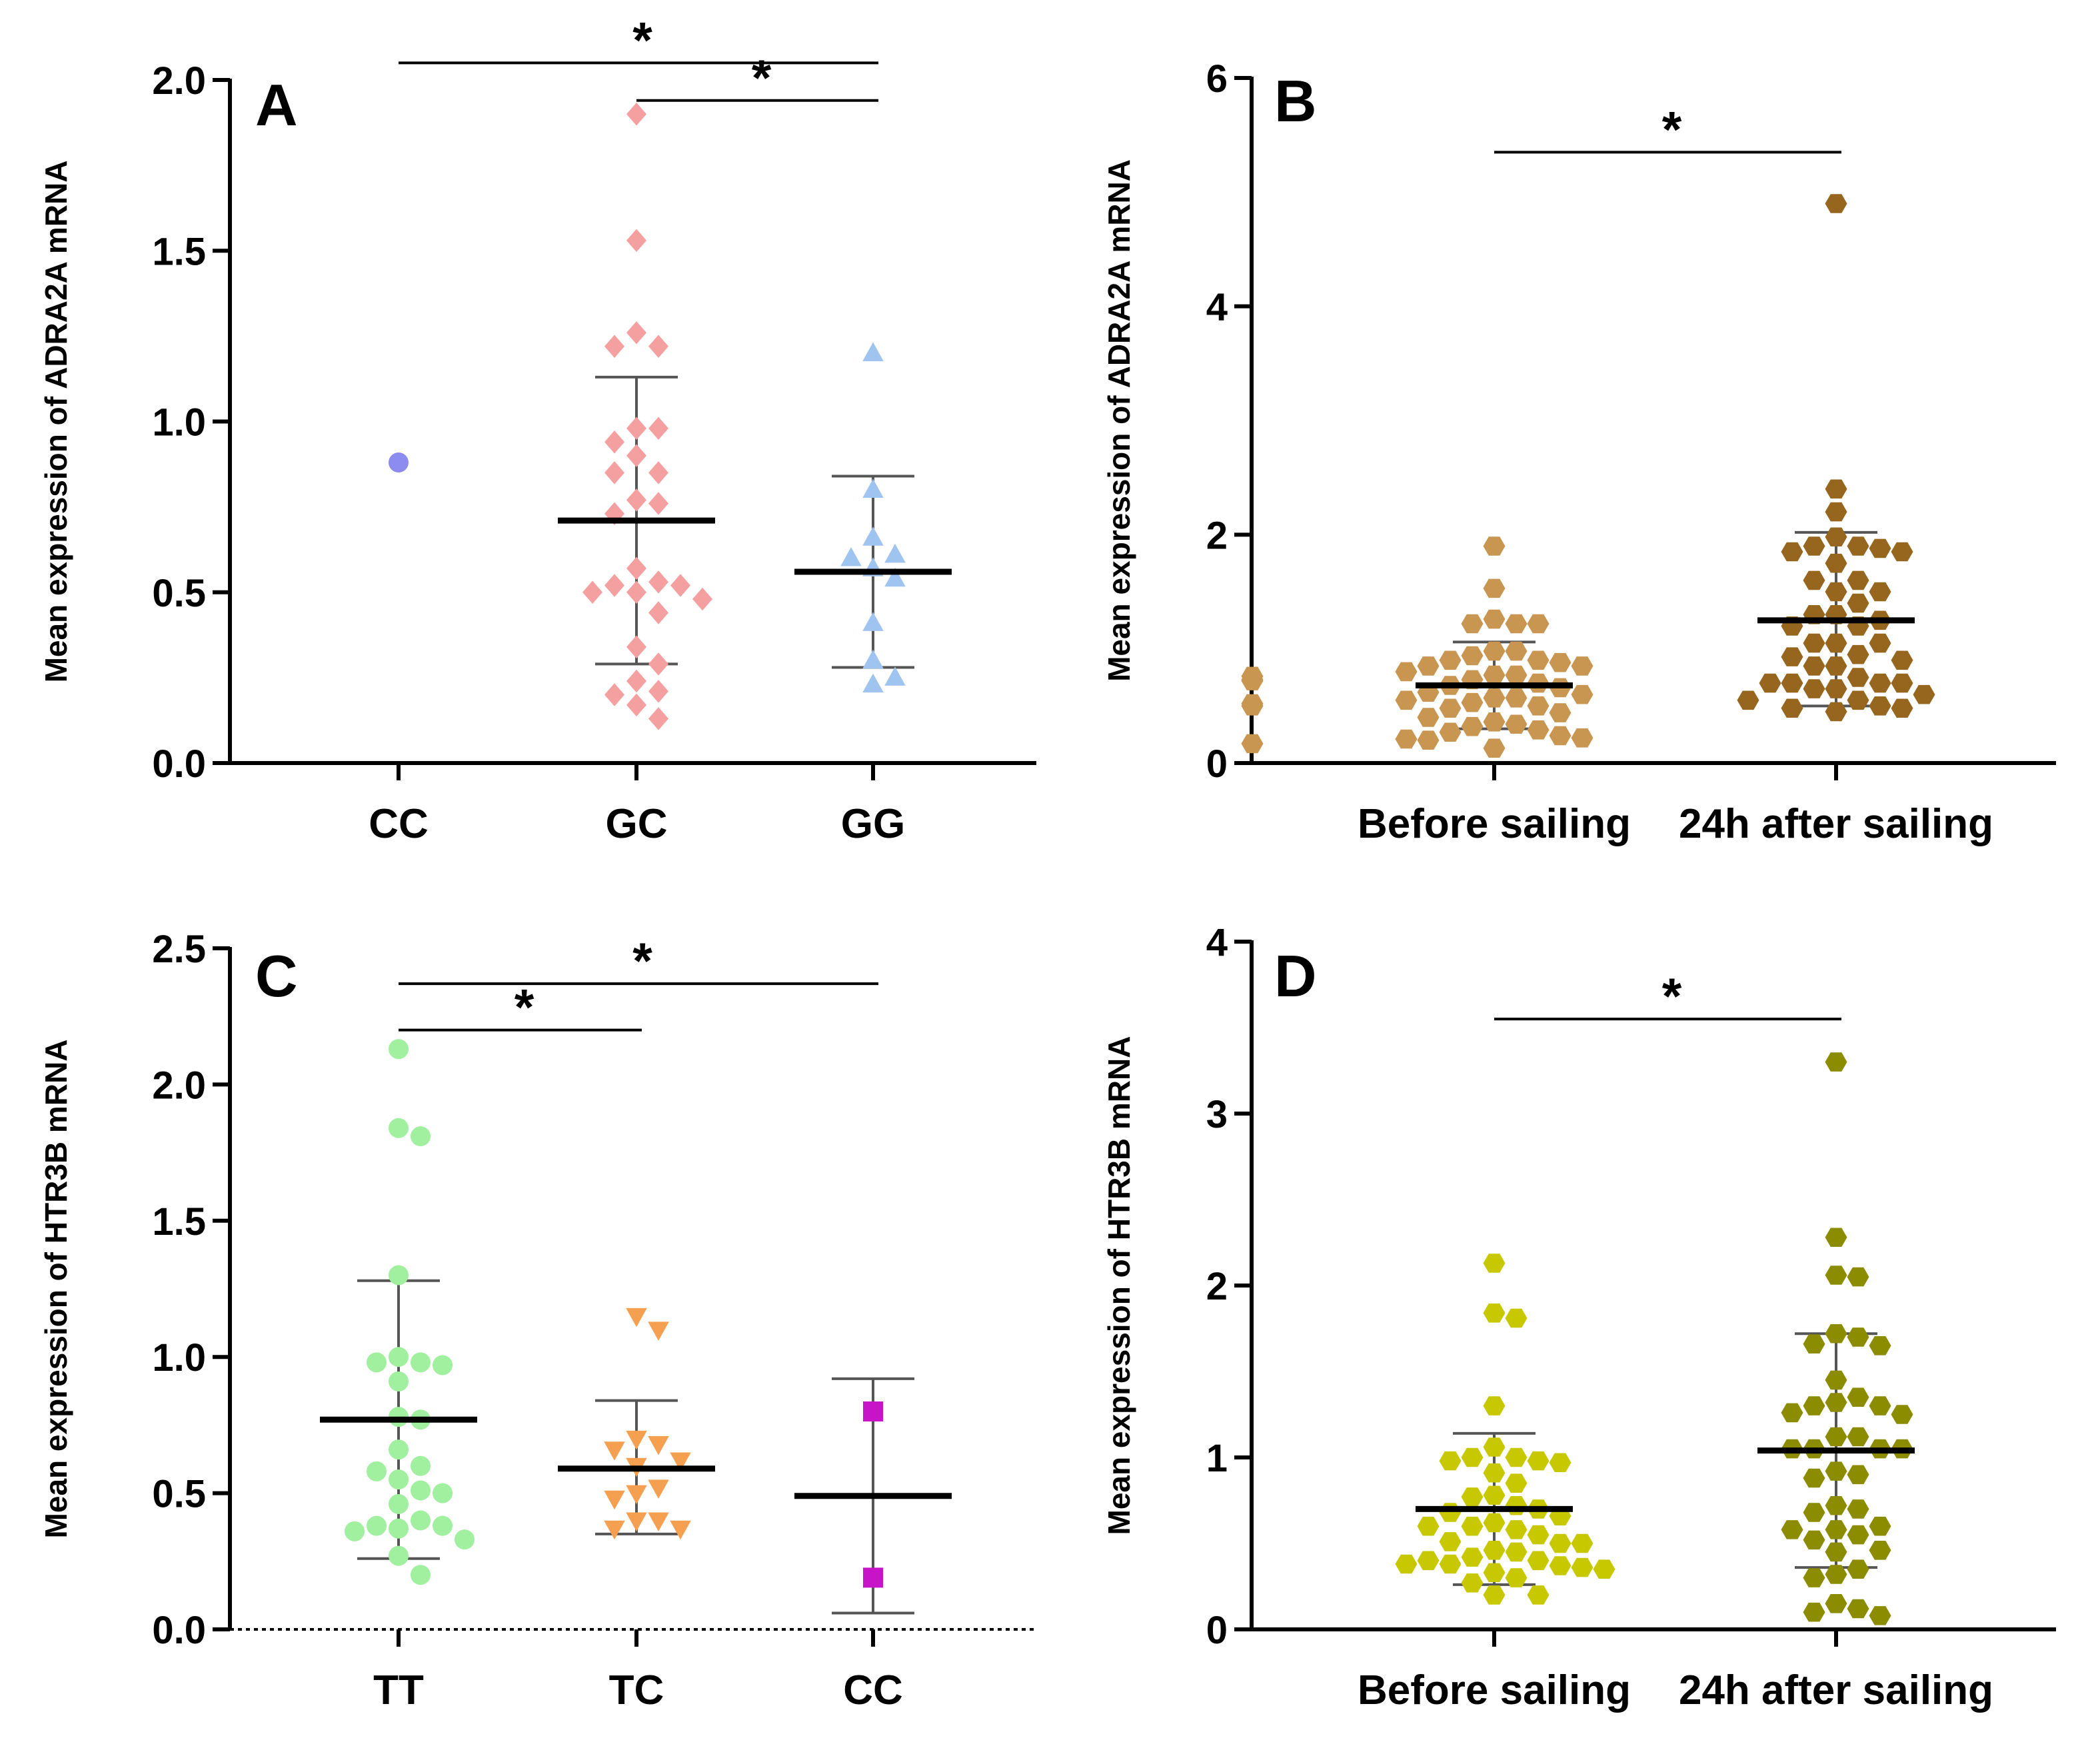 The height and width of the screenshot is (1754, 2100). I want to click on x-tick-label: Before sailing, so click(1494, 824).